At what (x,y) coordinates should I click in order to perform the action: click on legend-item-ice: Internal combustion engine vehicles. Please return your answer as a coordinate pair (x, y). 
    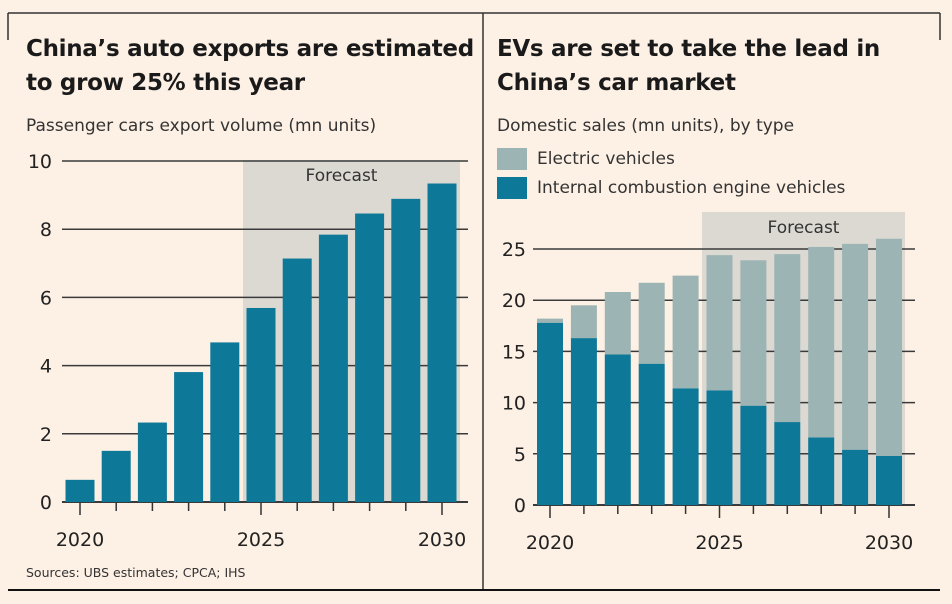
    Looking at the image, I should click on (671, 188).